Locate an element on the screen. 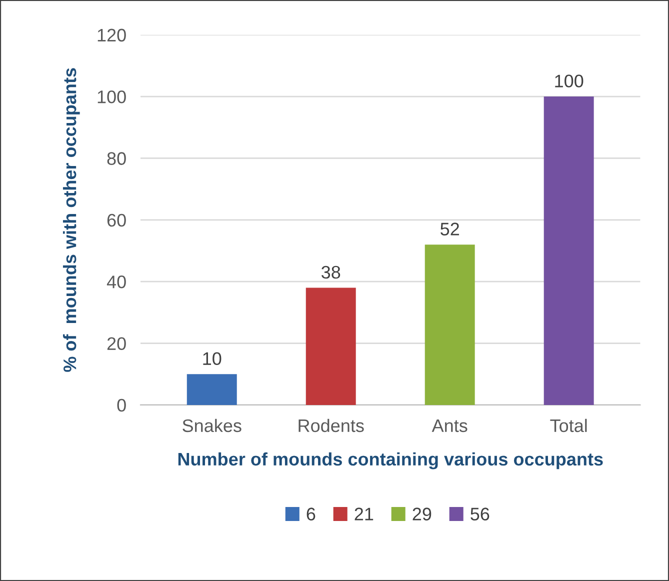 The height and width of the screenshot is (581, 669). data-label: 38 is located at coordinates (331, 272).